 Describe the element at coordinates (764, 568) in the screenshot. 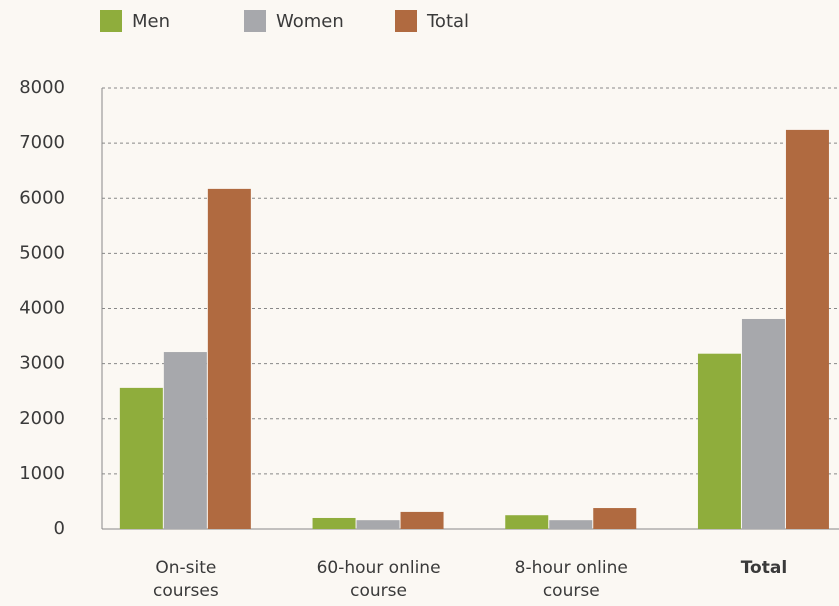

I see `x-tick-label: Total` at that location.